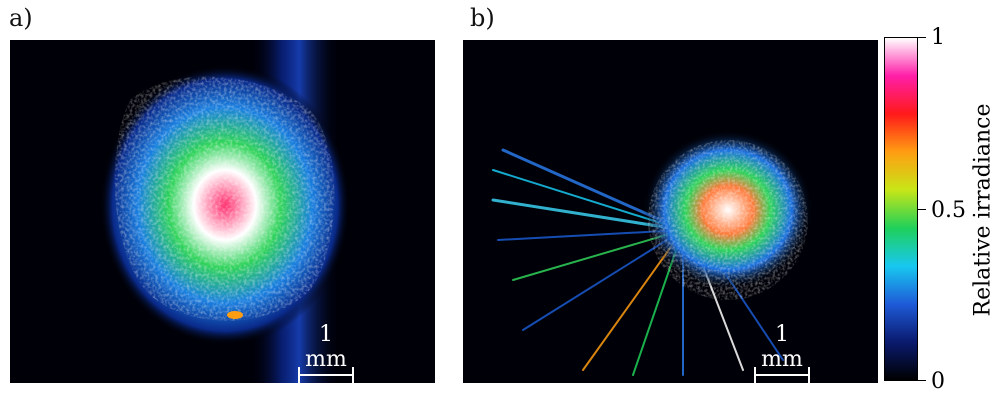  I want to click on panel-b-scale-line, so click(782, 375).